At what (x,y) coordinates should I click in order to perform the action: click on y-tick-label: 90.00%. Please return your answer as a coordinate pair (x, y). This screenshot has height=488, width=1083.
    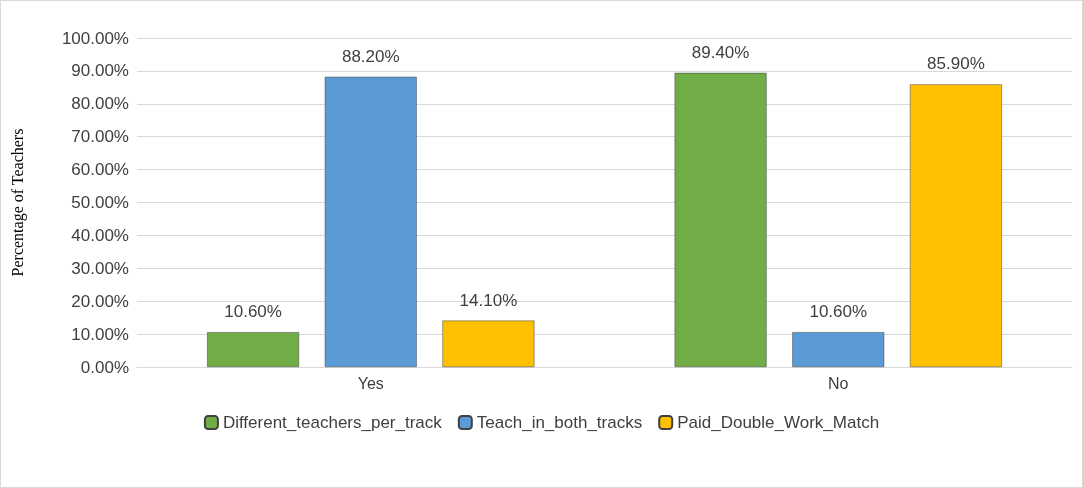
    Looking at the image, I should click on (100, 71).